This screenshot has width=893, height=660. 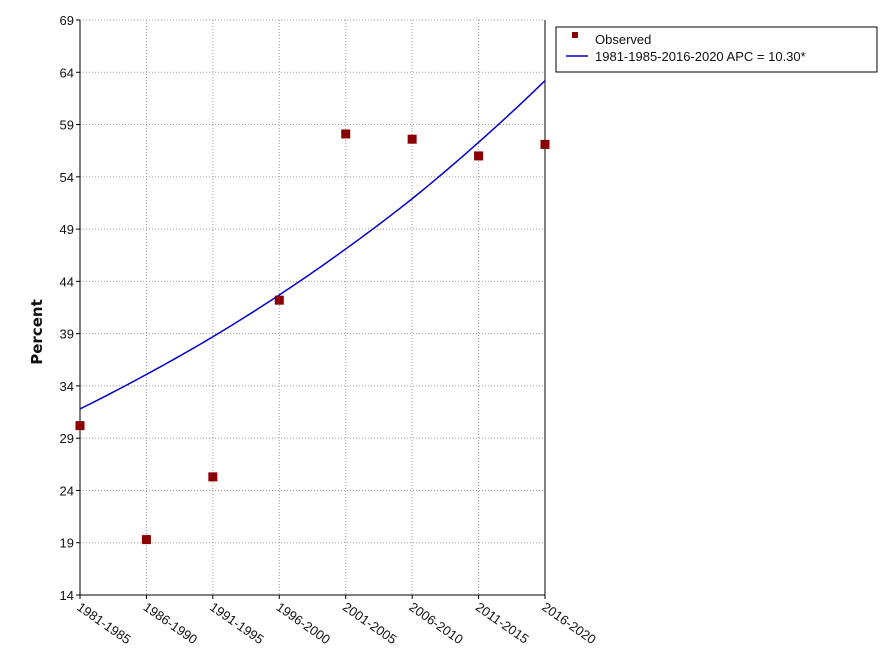 What do you see at coordinates (171, 623) in the screenshot?
I see `x-tick-label: 1986-1990` at bounding box center [171, 623].